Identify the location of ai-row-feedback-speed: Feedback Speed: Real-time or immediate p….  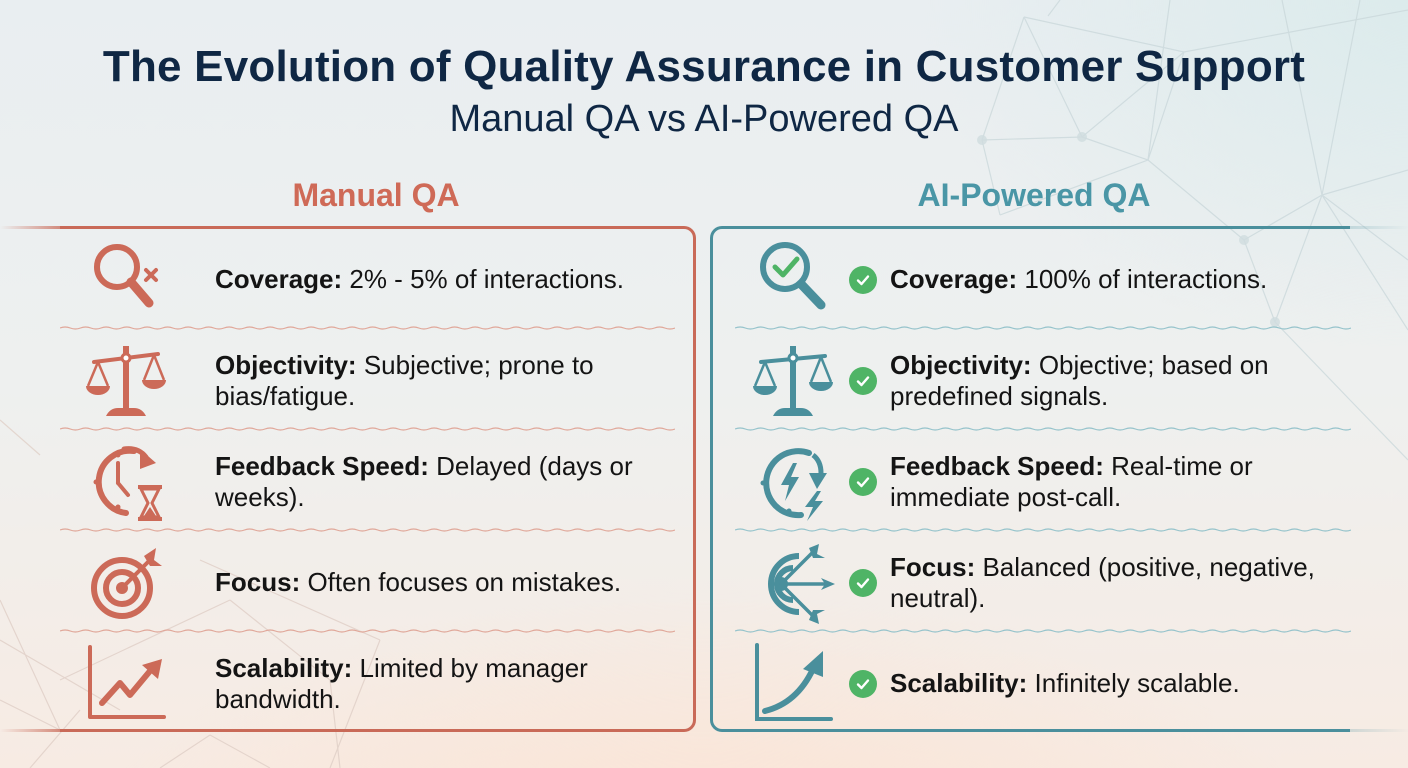
(1033, 481).